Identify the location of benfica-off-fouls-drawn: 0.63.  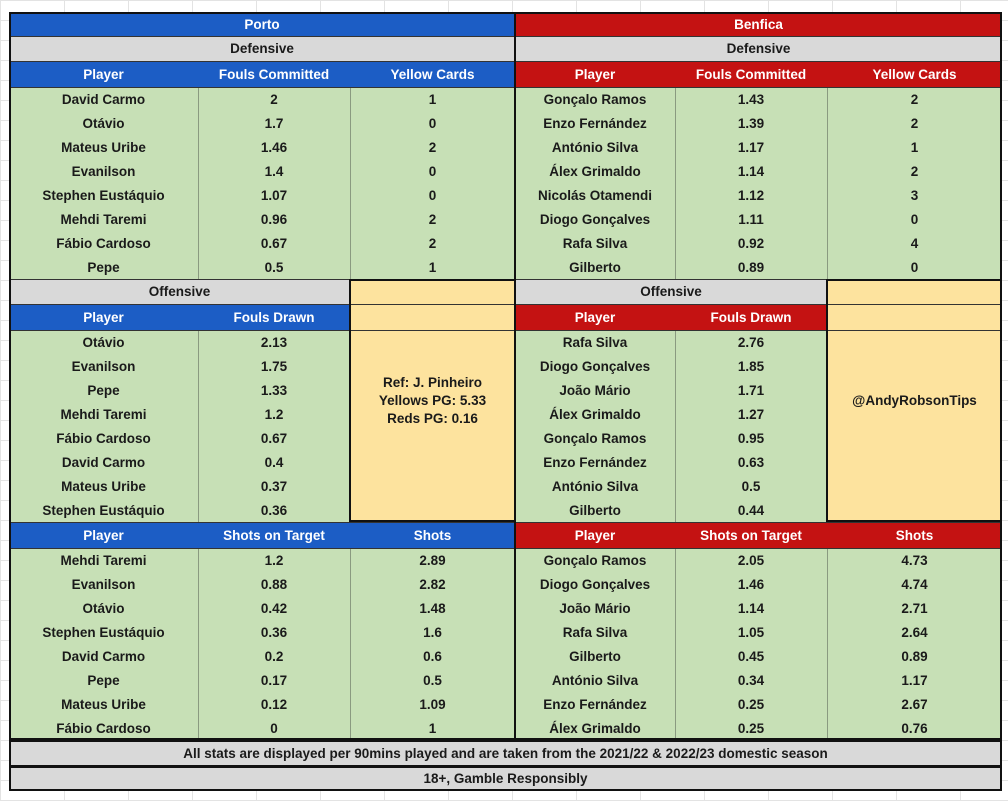
(751, 462).